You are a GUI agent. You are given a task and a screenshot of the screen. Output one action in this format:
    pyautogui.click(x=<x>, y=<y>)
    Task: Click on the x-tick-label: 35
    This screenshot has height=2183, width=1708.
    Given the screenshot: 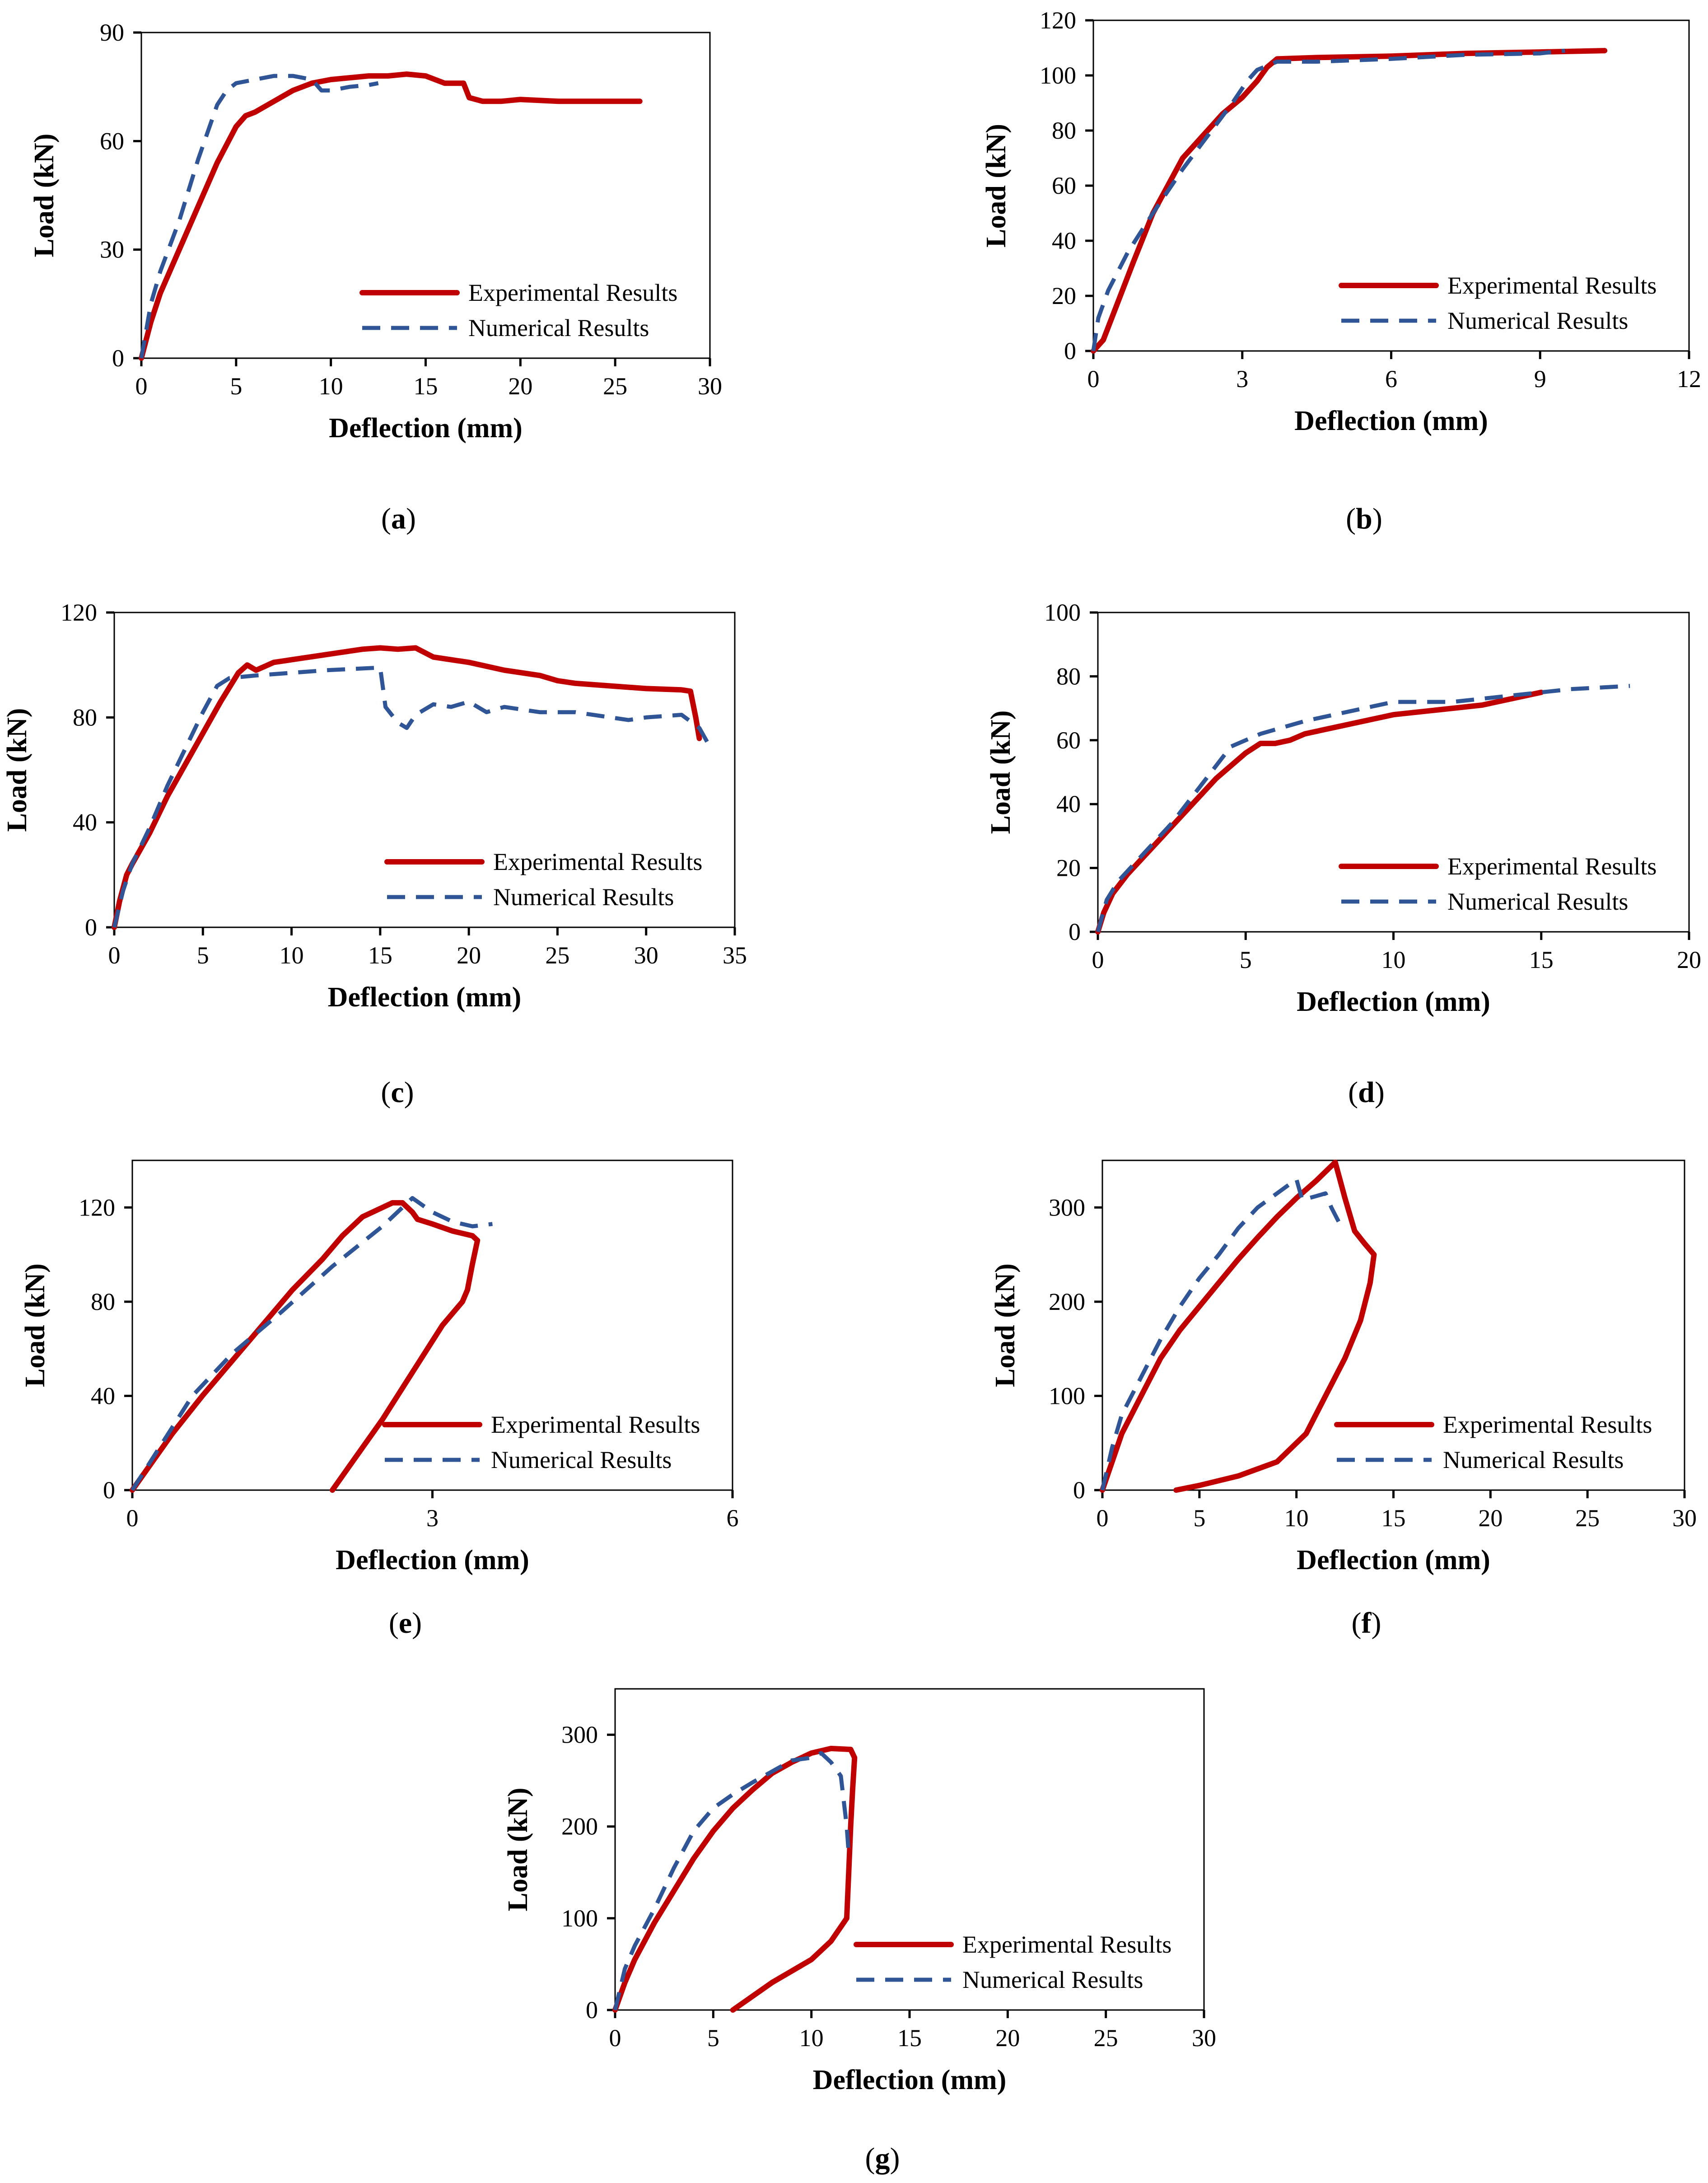 What is the action you would take?
    pyautogui.click(x=735, y=955)
    